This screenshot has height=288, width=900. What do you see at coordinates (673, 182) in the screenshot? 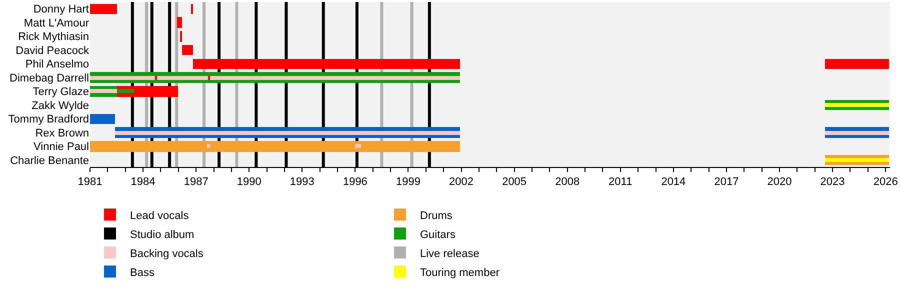
I see `x-tick-label: 2014` at bounding box center [673, 182].